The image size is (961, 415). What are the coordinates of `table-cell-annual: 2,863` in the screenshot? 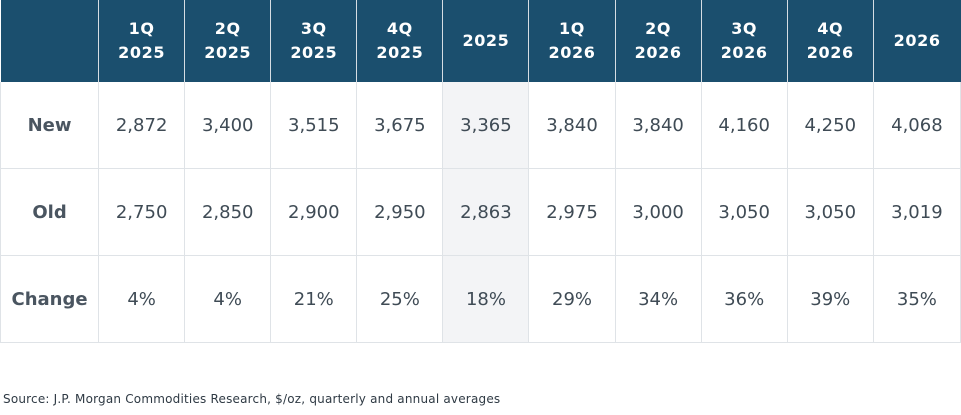 It's located at (486, 212).